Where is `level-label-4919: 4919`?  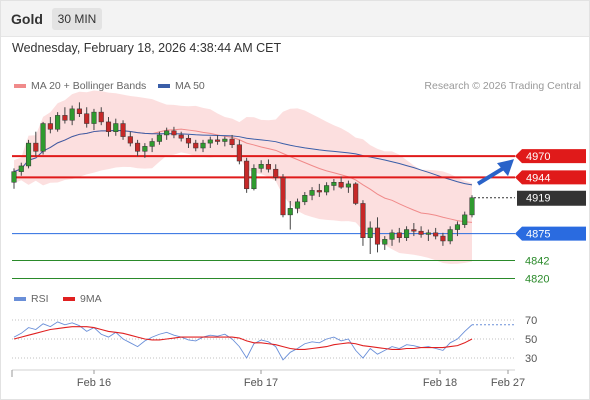 level-label-4919: 4919 is located at coordinates (538, 199).